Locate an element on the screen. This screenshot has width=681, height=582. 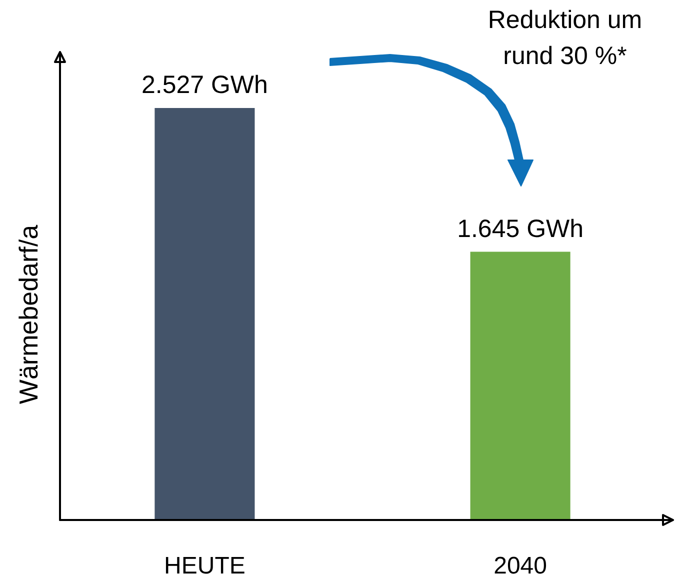
y-axis-title: Wärmebedarf/a is located at coordinates (29, 314).